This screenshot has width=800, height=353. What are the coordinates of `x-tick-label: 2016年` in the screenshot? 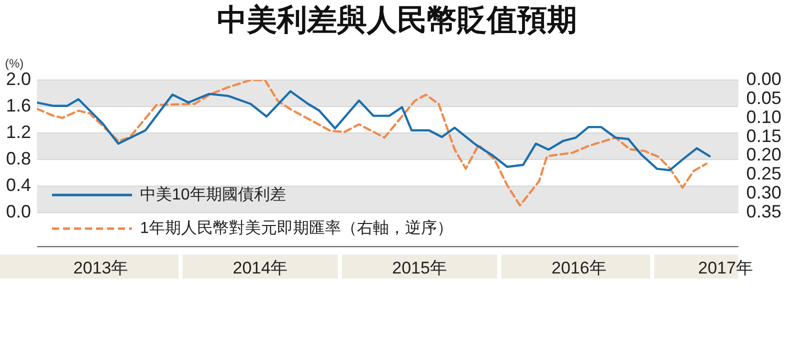 It's located at (579, 268).